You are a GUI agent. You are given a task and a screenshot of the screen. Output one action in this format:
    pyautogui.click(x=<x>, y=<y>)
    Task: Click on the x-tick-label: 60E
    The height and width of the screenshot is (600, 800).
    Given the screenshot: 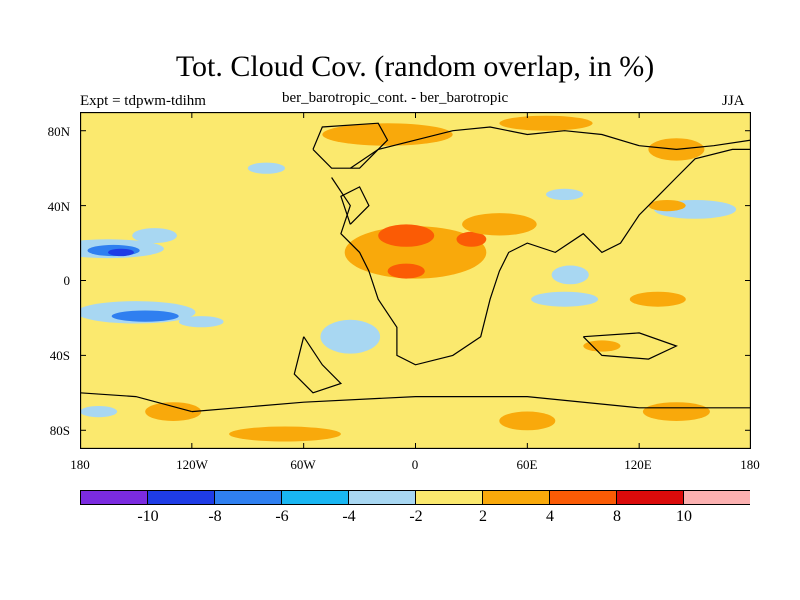 What is the action you would take?
    pyautogui.click(x=527, y=464)
    